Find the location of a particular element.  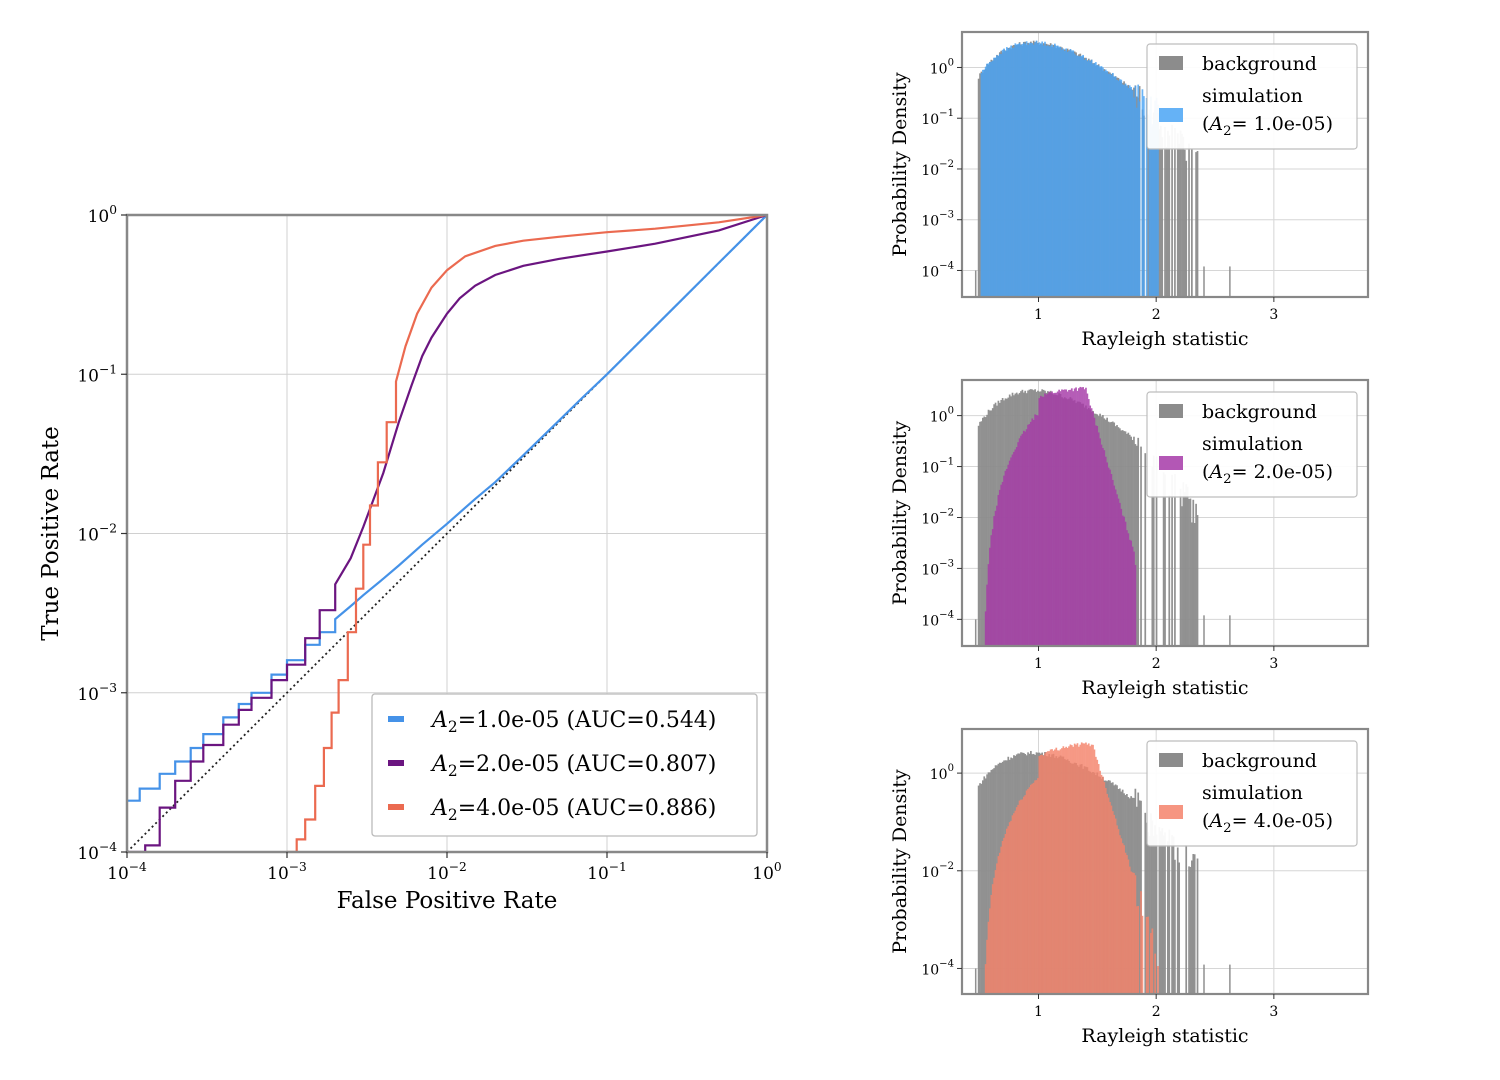

histogram-series-simulation is located at coordinates (1071, 868).